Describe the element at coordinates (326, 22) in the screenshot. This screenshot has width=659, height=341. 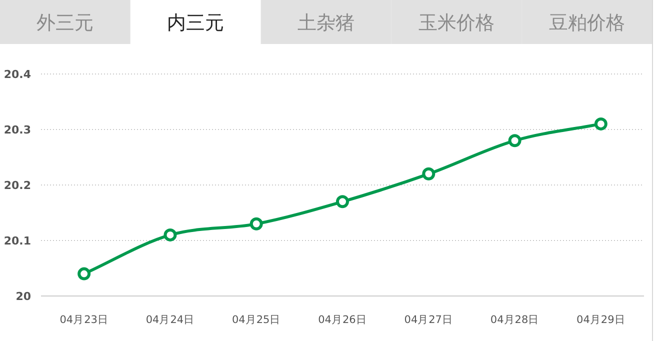
I see `tabs: 外三元 内三元 土杂猪 玉米价格 豆粕价格` at that location.